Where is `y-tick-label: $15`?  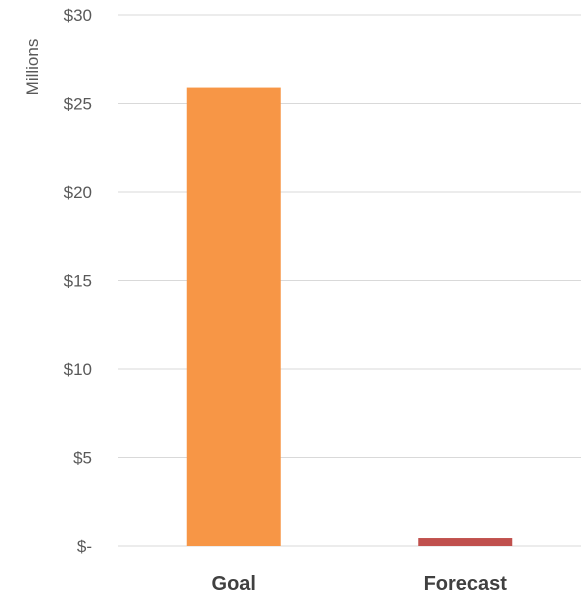 y-tick-label: $15 is located at coordinates (78, 281).